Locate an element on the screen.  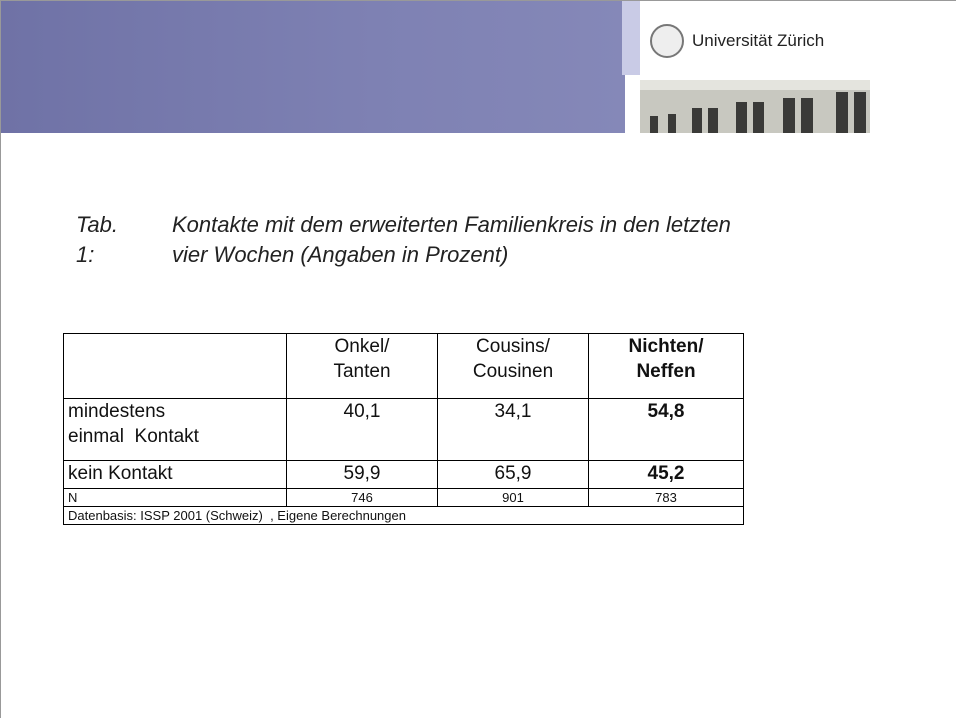
line: Cousins/ is located at coordinates (513, 346).